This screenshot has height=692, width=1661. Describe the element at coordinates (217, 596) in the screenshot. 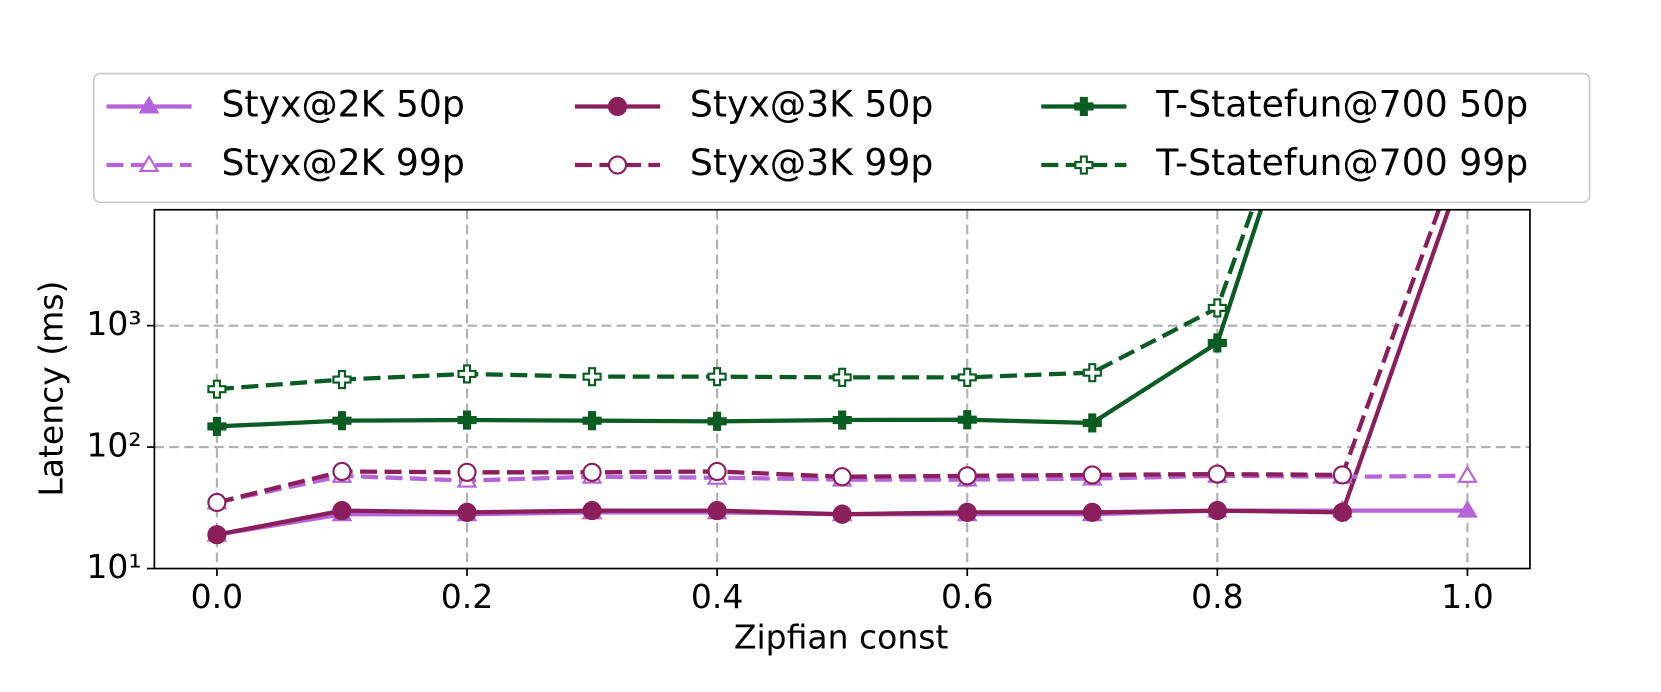

I see `x-tick-label: 0.0` at that location.